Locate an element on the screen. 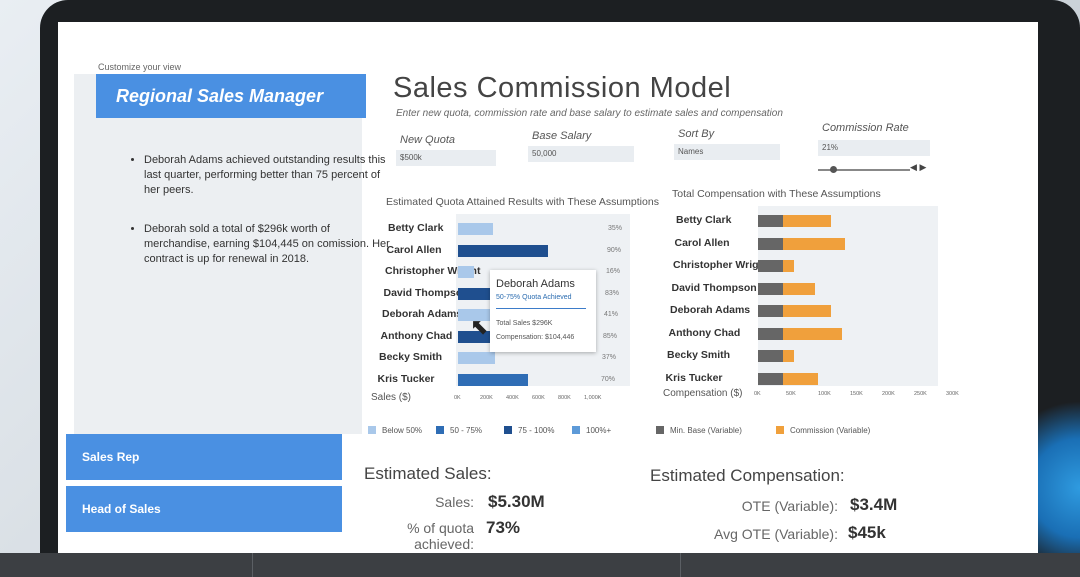 The height and width of the screenshot is (577, 1080). ote-label: OTE (Variable): is located at coordinates (789, 506).